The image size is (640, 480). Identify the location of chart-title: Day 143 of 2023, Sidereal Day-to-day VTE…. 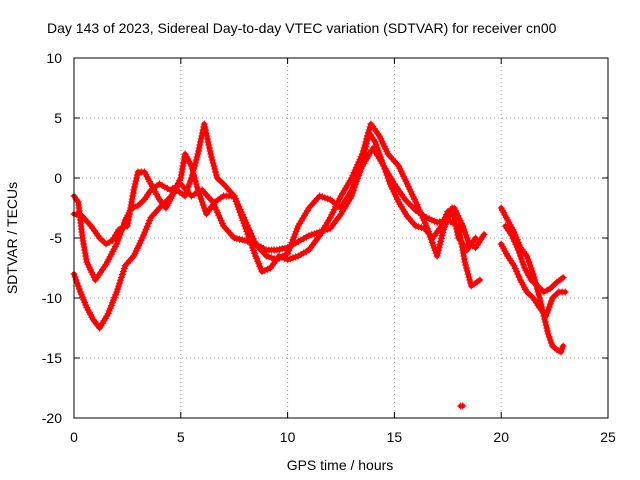
(302, 28).